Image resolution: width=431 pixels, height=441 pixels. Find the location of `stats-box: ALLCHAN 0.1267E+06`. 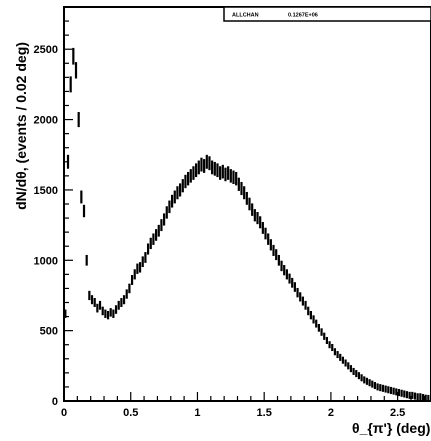

stats-box: ALLCHAN 0.1267E+06 is located at coordinates (327, 14).